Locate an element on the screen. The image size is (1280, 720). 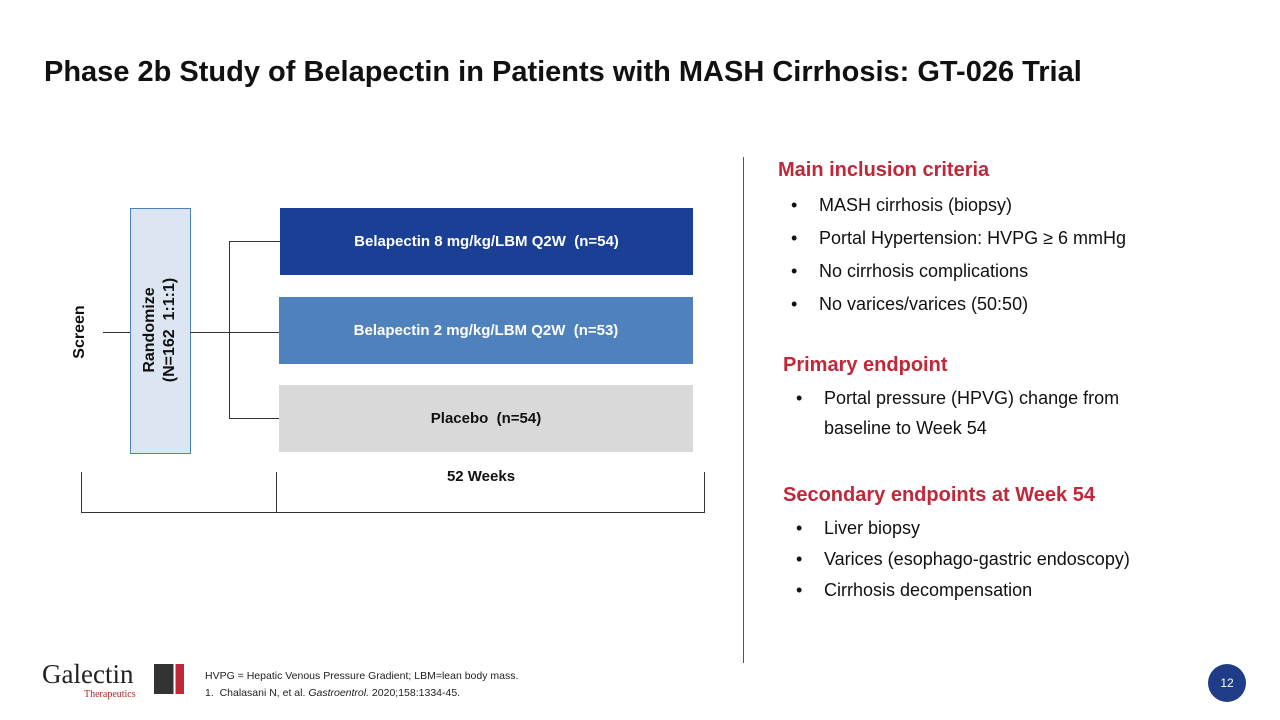
randomize-label: Randomize (N=162 1:1:1) is located at coordinates (160, 330).